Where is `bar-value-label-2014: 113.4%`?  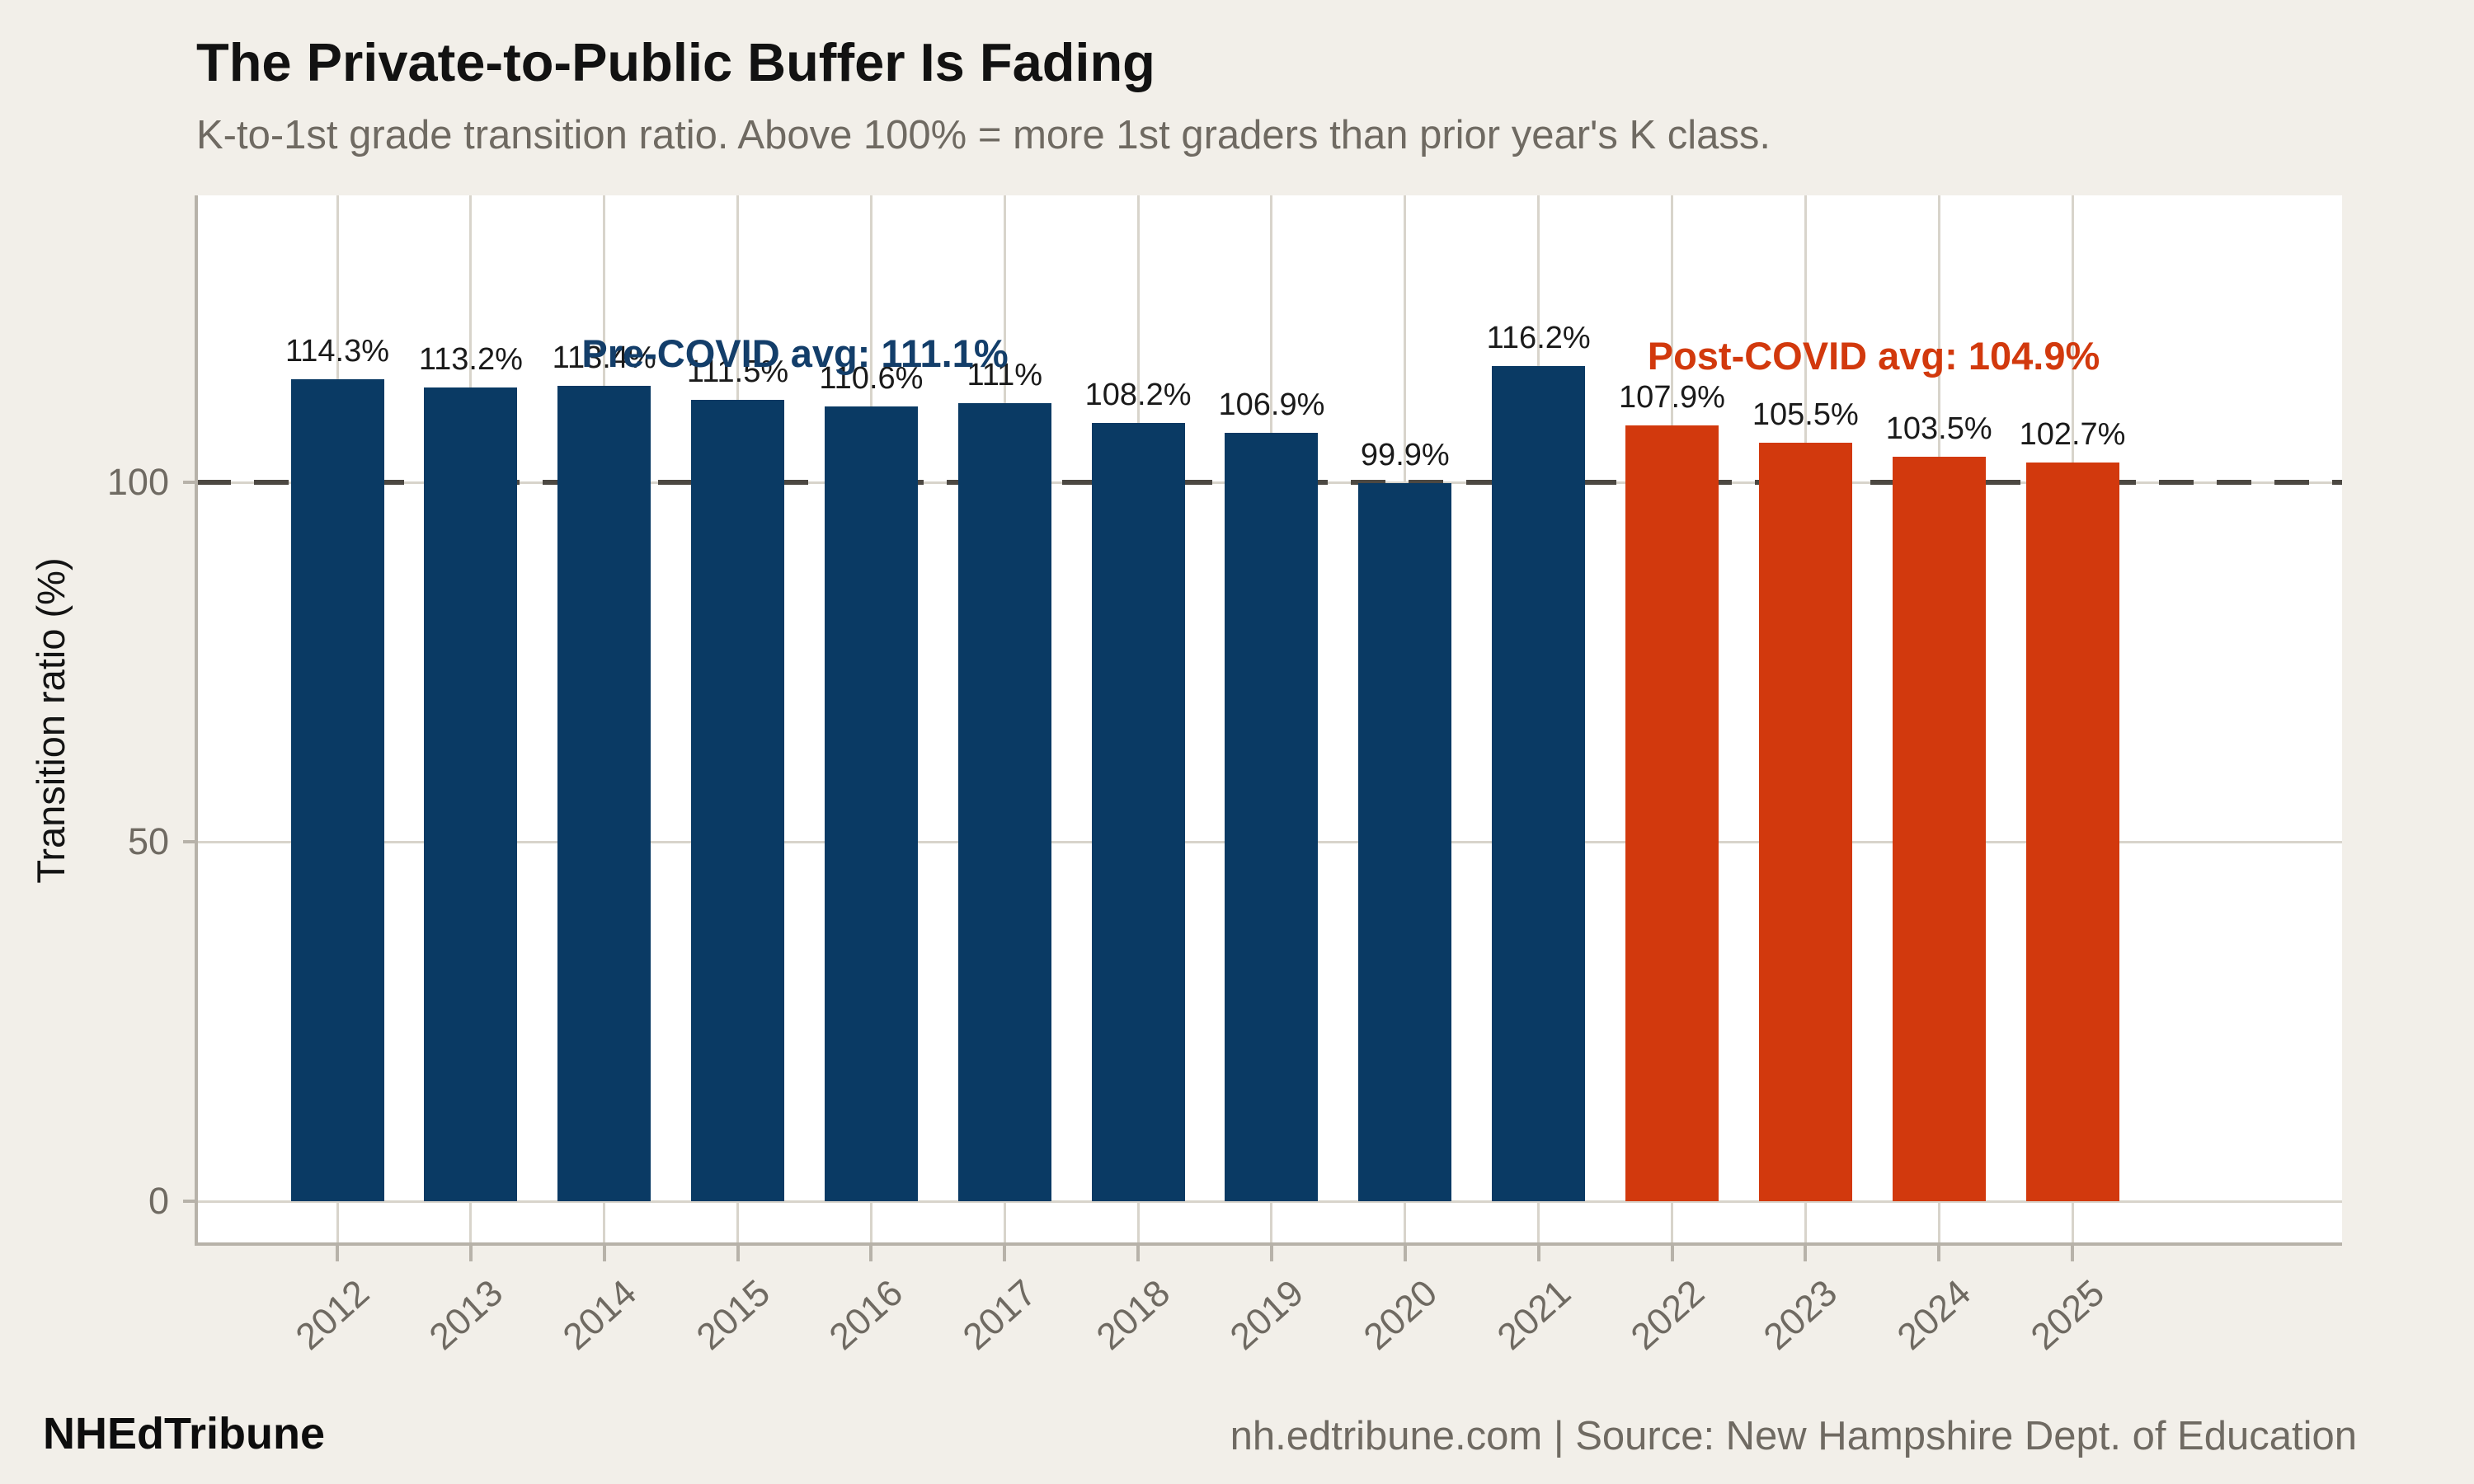 bar-value-label-2014: 113.4% is located at coordinates (604, 358).